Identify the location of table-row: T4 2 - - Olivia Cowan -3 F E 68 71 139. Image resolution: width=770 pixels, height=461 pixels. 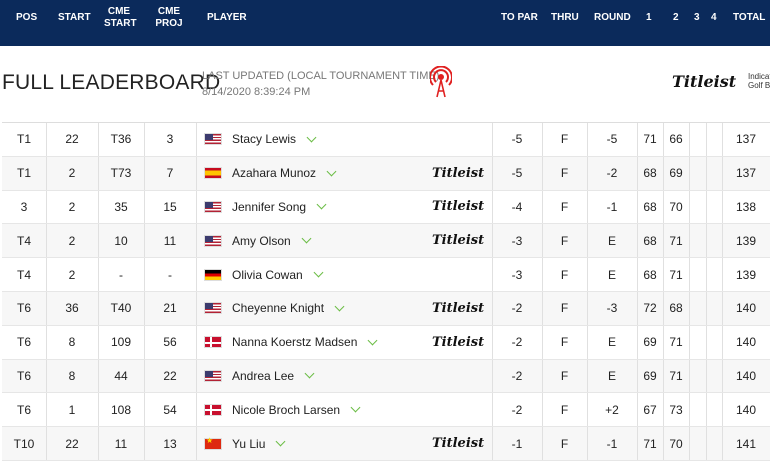
(386, 275).